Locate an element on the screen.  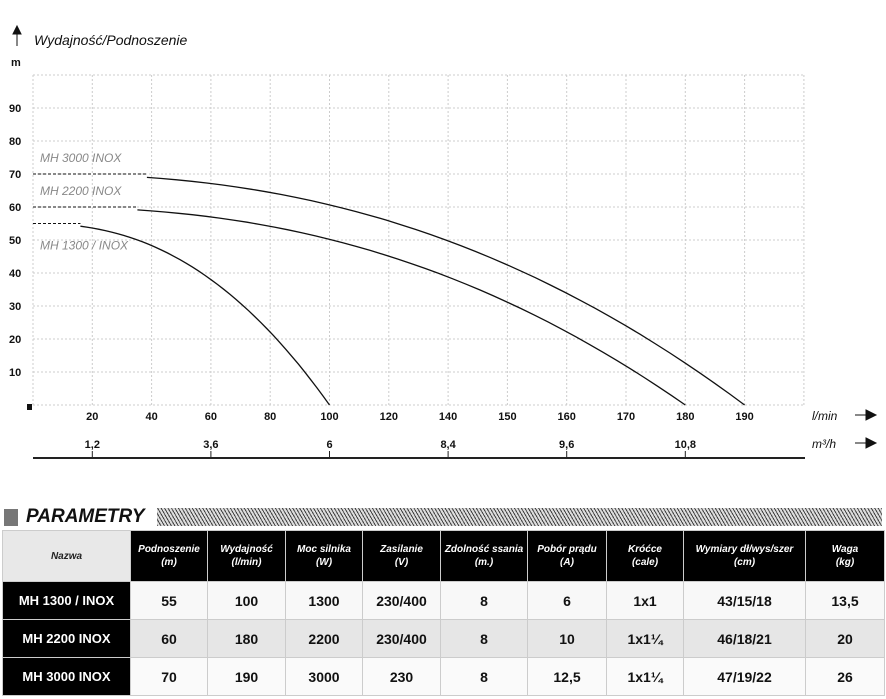
column-header-line: (cale) is located at coordinates (645, 562).